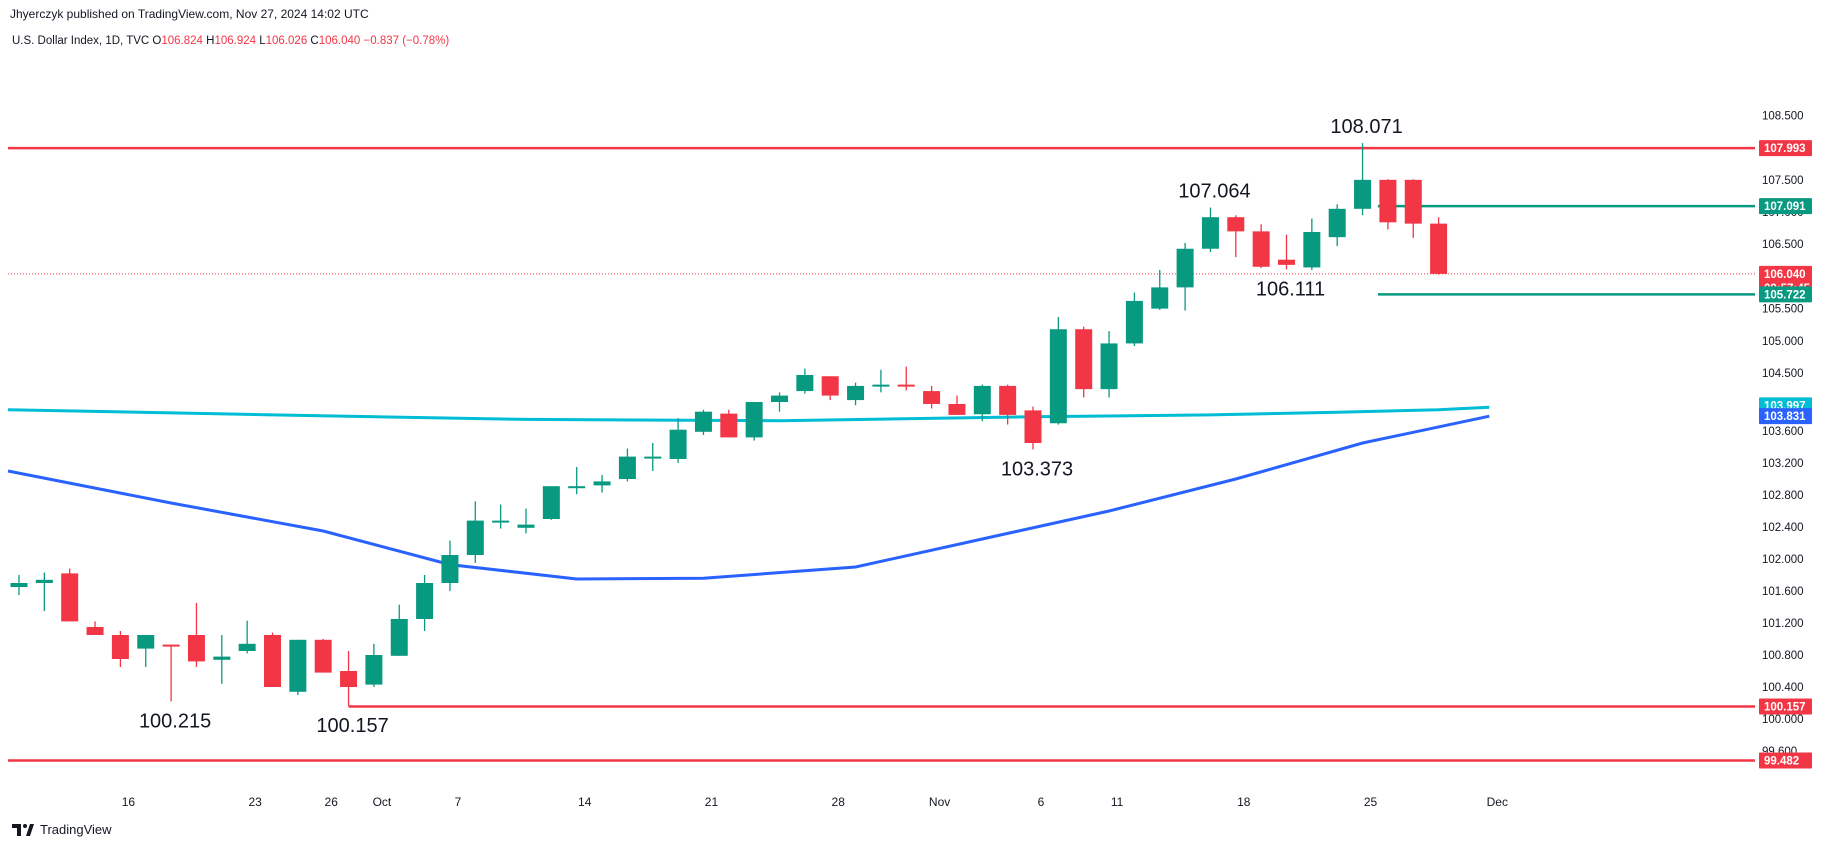 Image resolution: width=1835 pixels, height=849 pixels. I want to click on x-tick-label: 26, so click(332, 802).